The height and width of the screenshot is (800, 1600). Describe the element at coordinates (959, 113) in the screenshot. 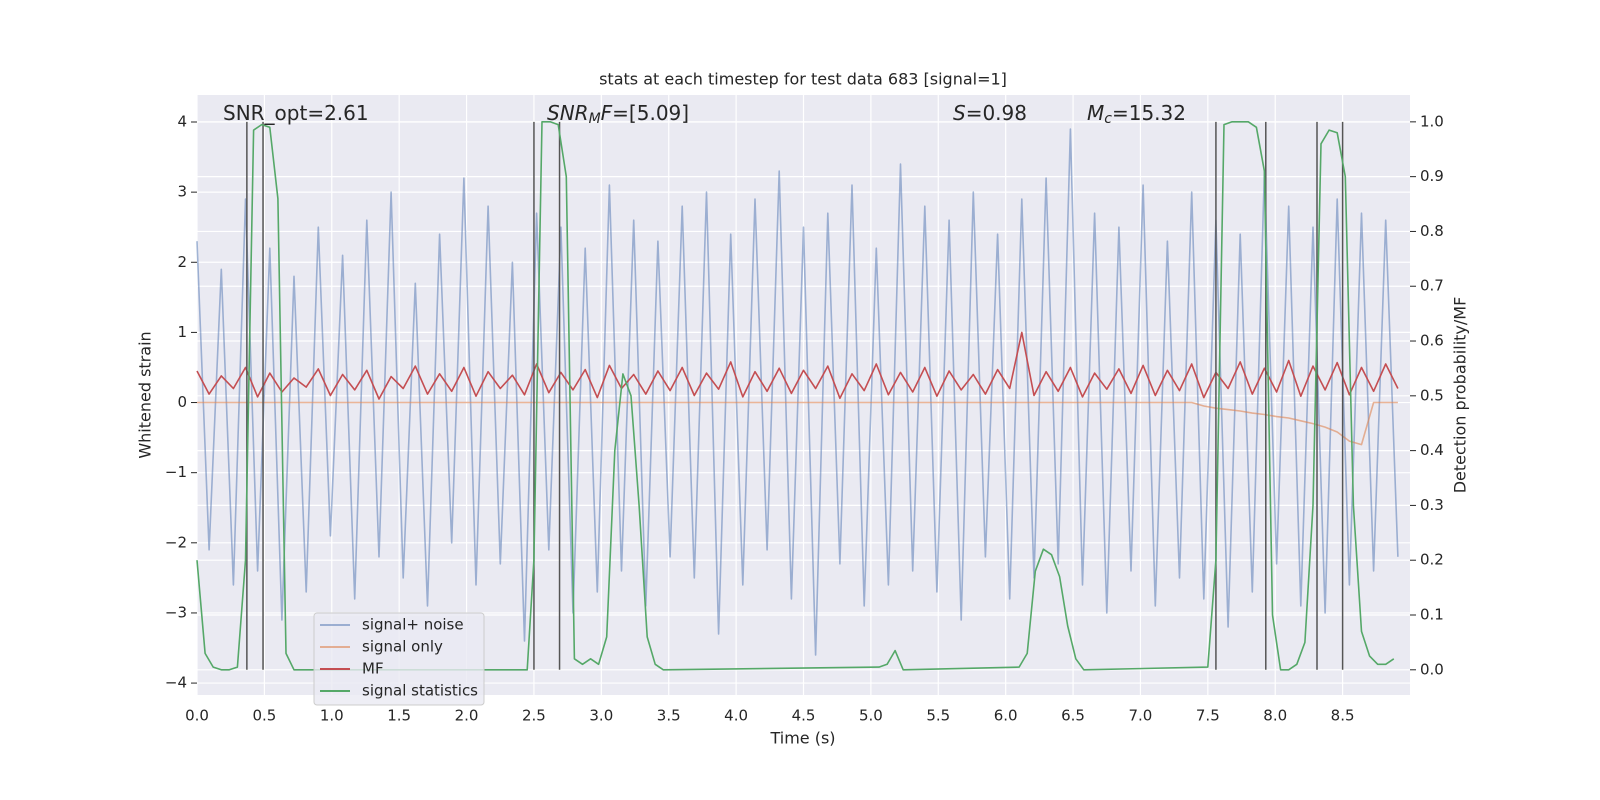

I see `annotation-part: S` at that location.